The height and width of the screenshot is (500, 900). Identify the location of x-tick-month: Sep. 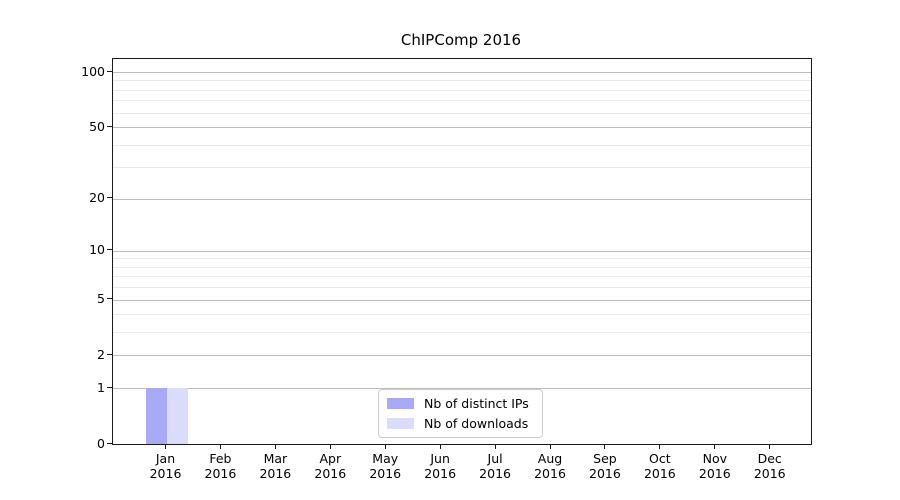
(605, 458).